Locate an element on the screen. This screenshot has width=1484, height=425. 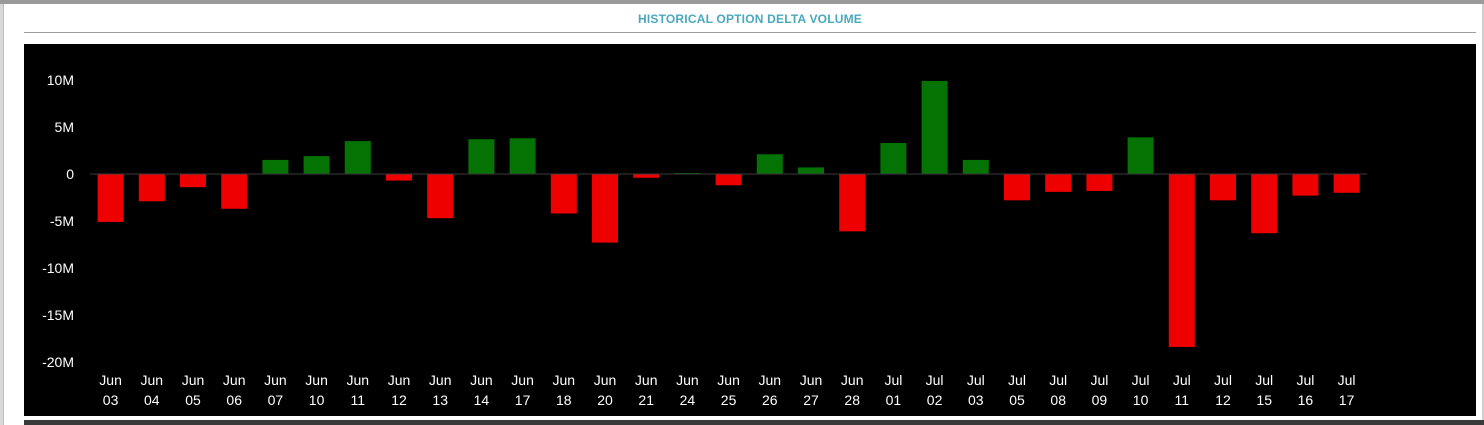
x-tick-day: 18 is located at coordinates (564, 400).